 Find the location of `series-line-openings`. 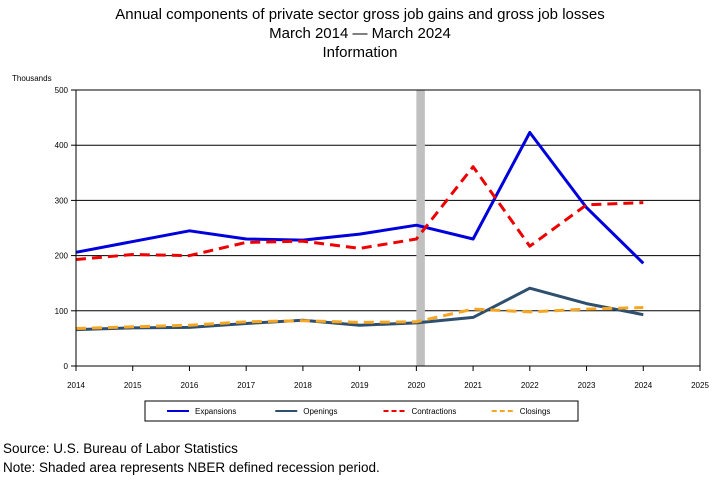

series-line-openings is located at coordinates (359, 309).